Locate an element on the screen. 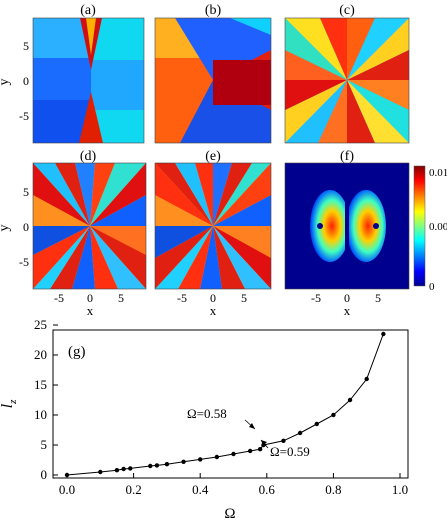 This screenshot has height=523, width=447. frame-c is located at coordinates (347, 80).